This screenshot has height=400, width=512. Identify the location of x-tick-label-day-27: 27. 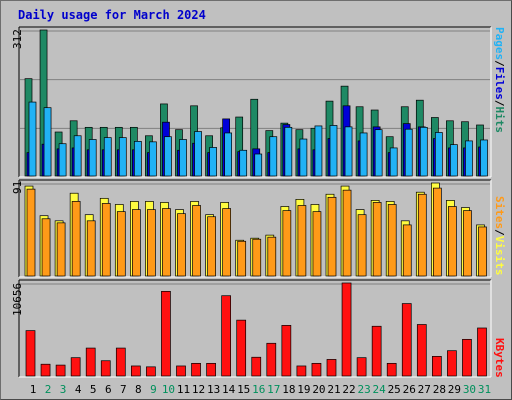
(424, 389).